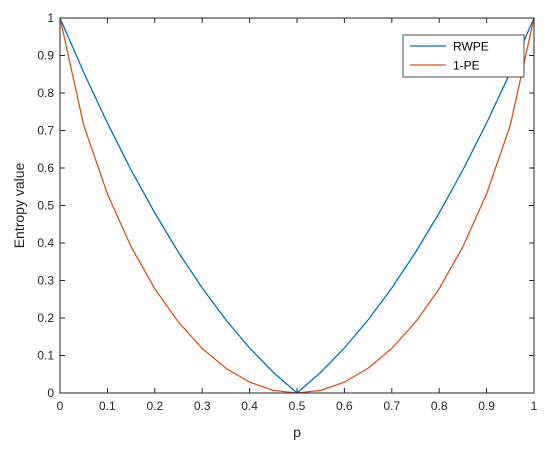 This screenshot has height=449, width=550. Describe the element at coordinates (391, 406) in the screenshot. I see `x-tick-label: 0.7` at that location.